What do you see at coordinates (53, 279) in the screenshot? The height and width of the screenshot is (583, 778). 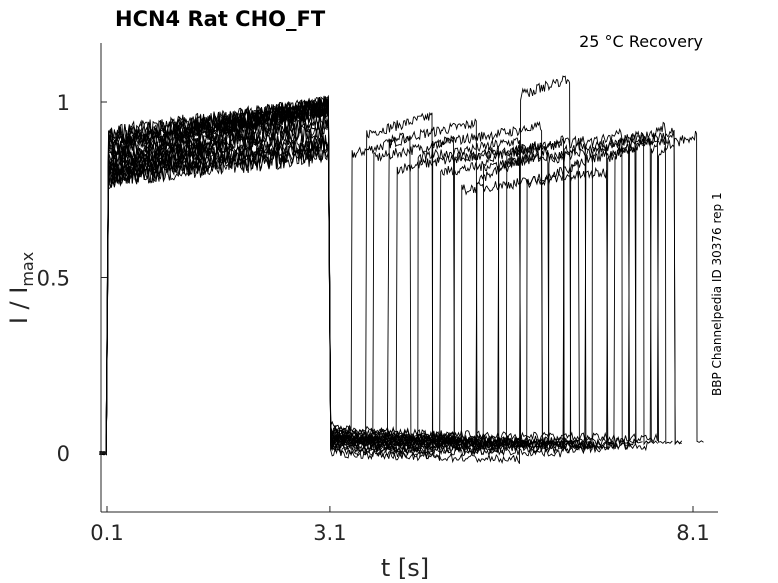 I see `y-tick-label: 0.5` at bounding box center [53, 279].